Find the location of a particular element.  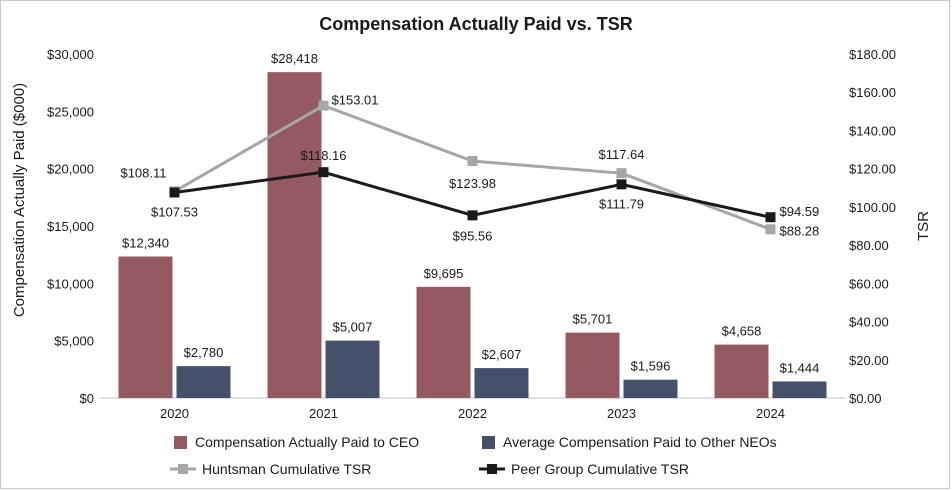

legend-swatch-other-neos is located at coordinates (488, 442).